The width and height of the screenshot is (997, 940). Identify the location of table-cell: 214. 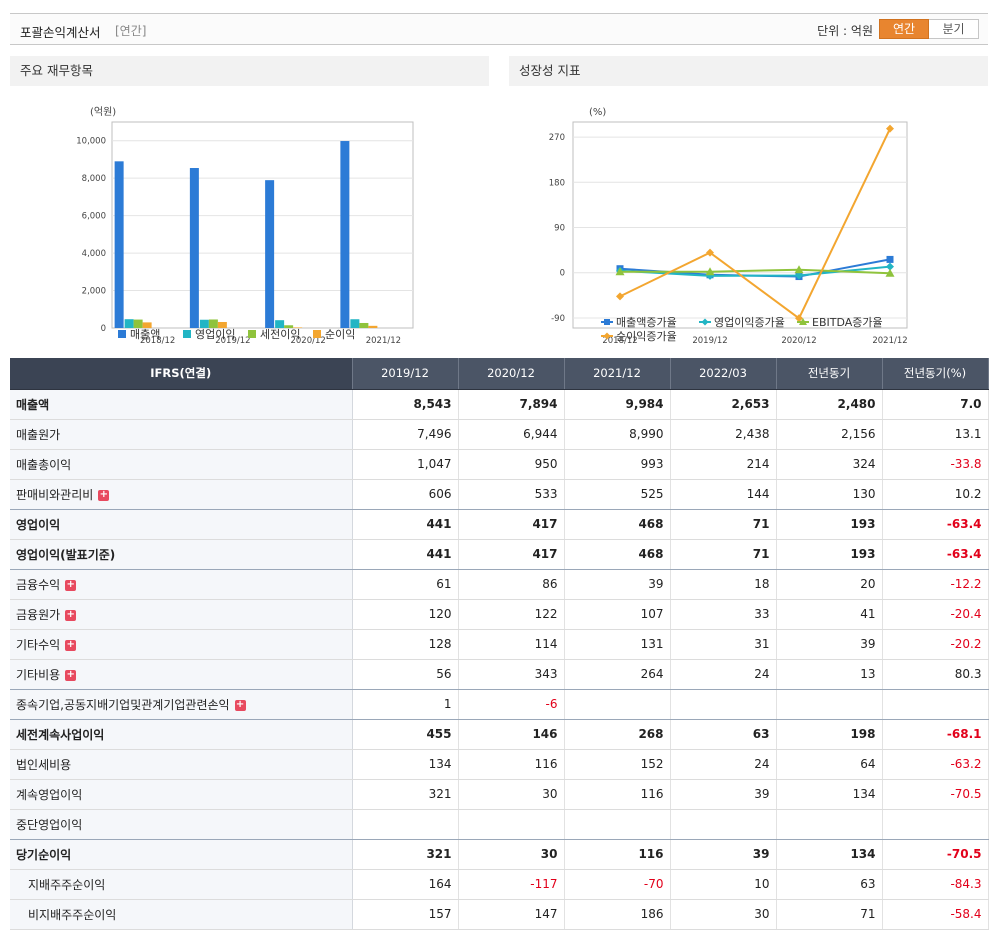
(723, 464).